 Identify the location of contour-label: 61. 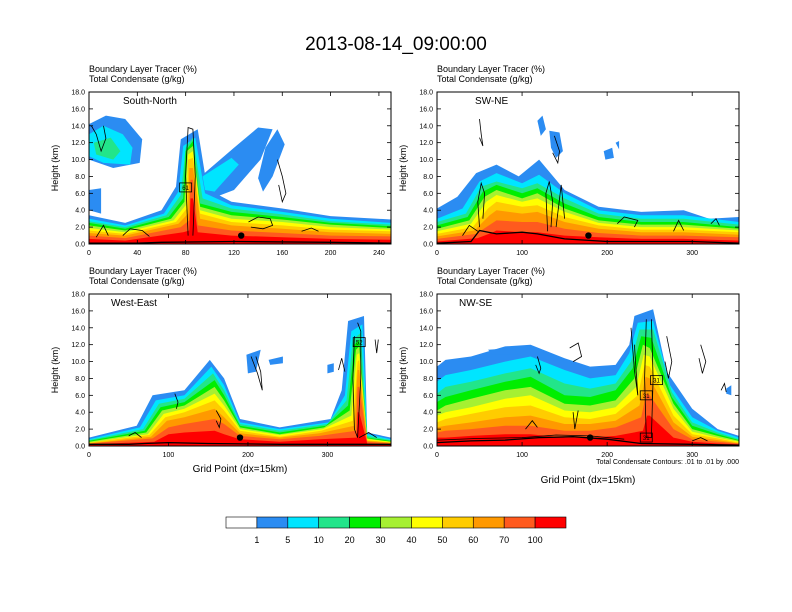
(185, 189).